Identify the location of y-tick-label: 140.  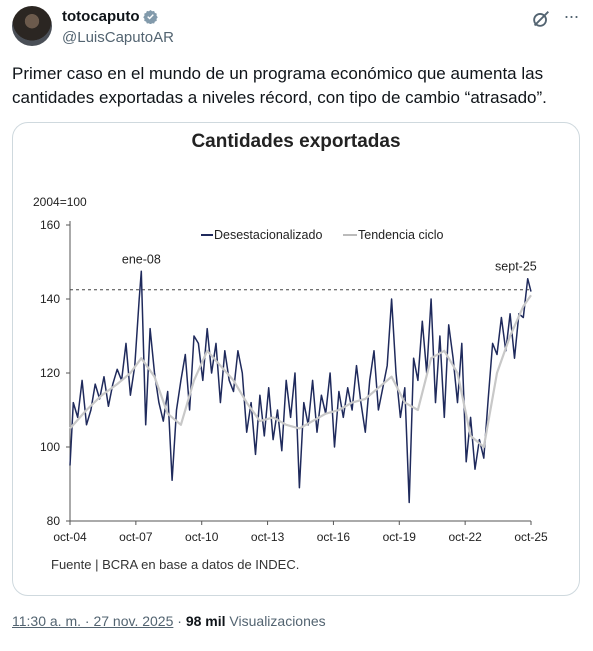
(50, 299).